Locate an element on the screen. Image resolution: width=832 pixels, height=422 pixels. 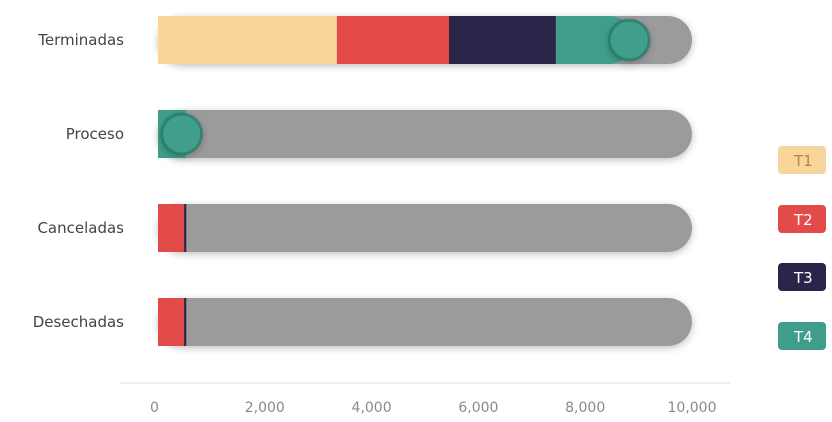
bar-desechadas-t2 is located at coordinates (171, 322).